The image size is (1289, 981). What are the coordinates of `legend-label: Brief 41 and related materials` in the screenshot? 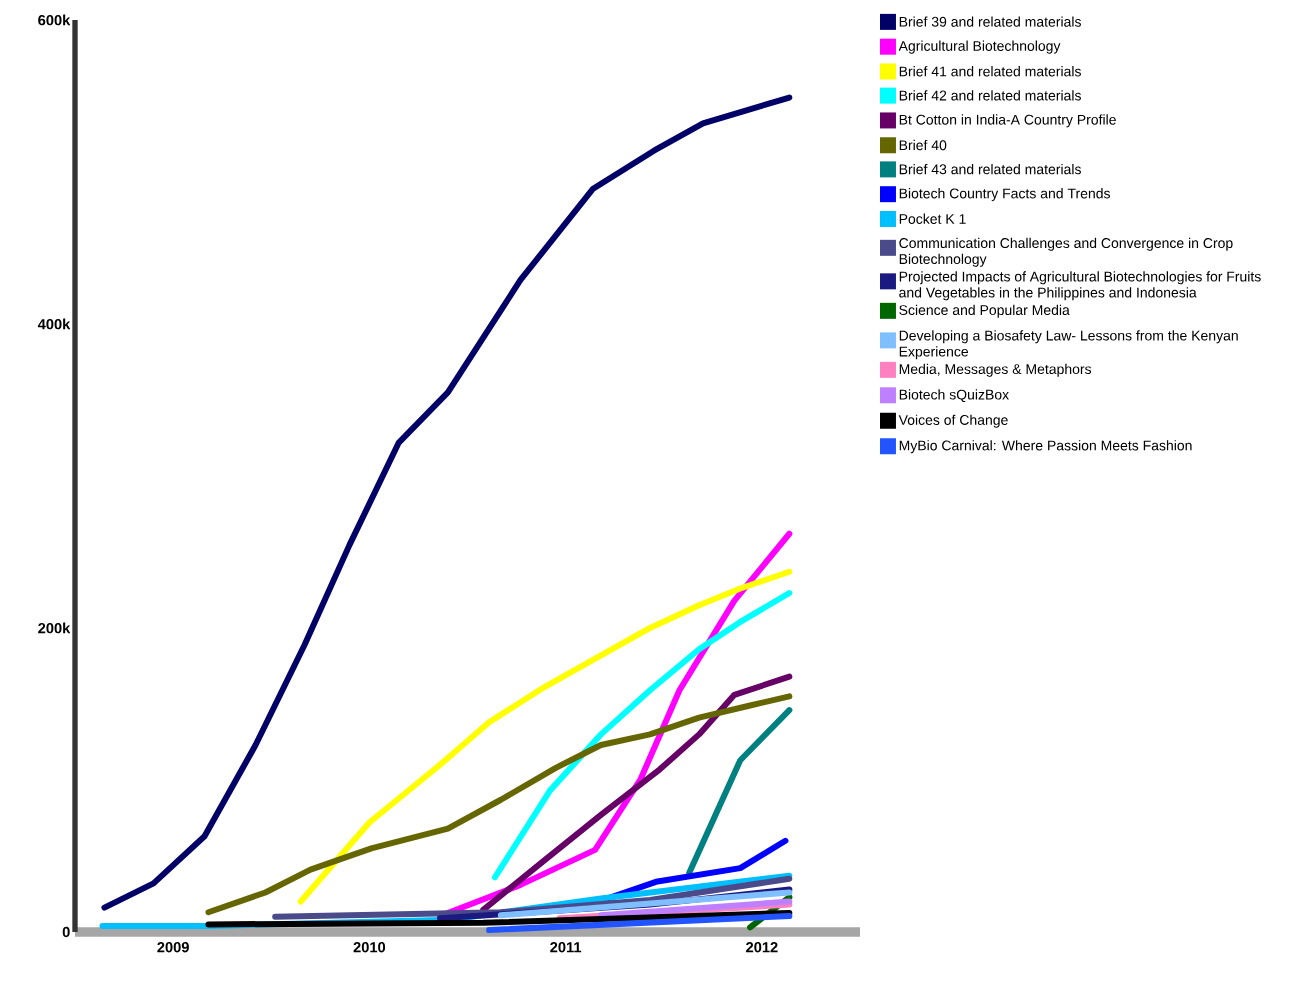 It's located at (990, 71).